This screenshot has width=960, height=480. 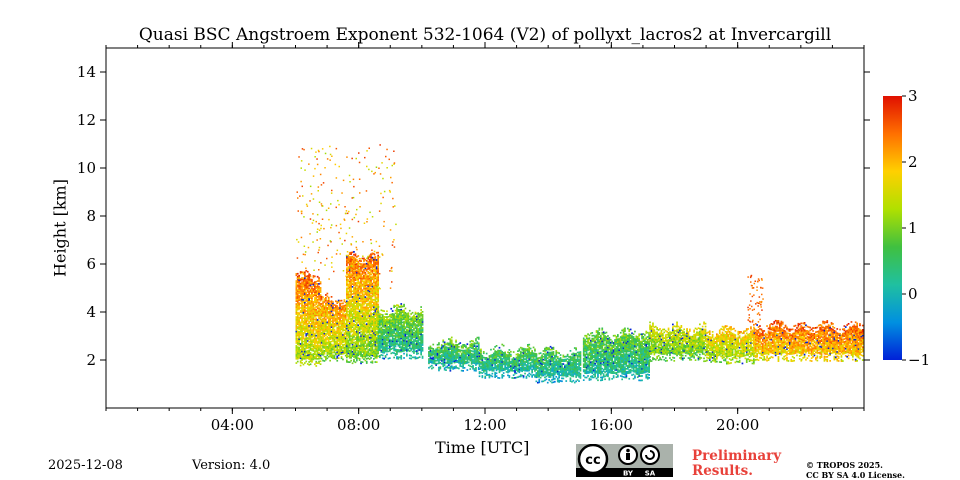 I want to click on colorbar-tick-label: −1, so click(x=919, y=360).